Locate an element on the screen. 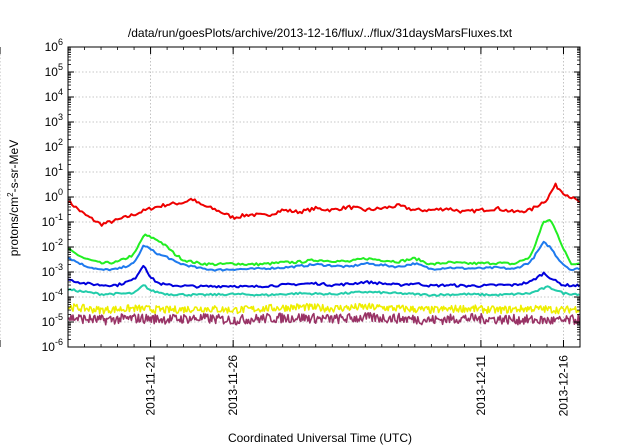 This screenshot has width=640, height=448. y-tick-label: 10² is located at coordinates (54, 145).